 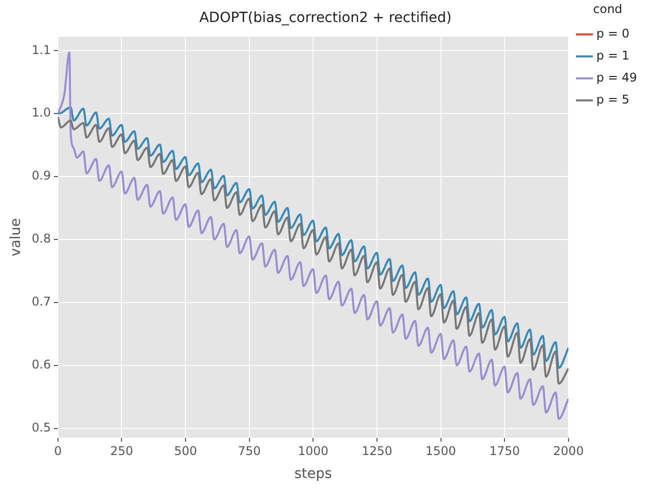 I want to click on legend-label: p = 0, so click(x=613, y=33).